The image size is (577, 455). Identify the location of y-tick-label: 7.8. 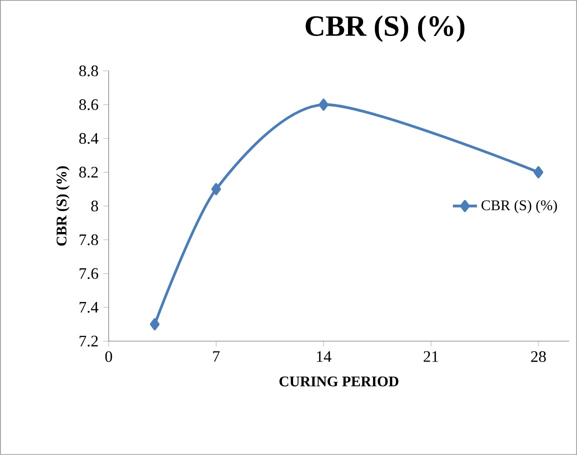
(89, 240).